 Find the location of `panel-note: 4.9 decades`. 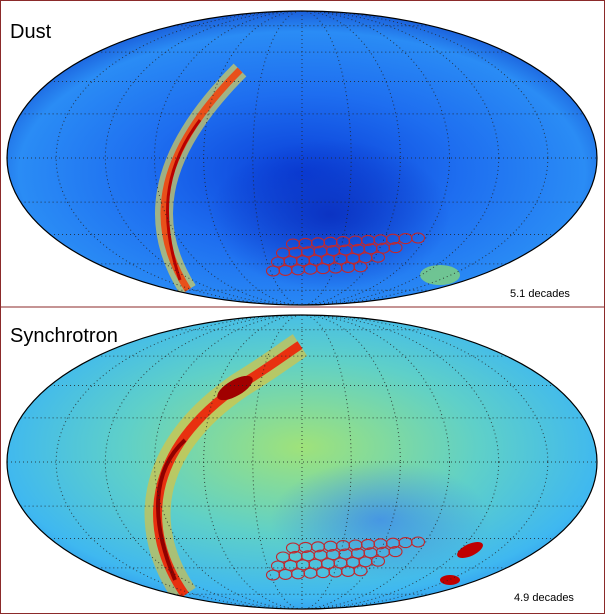

panel-note: 4.9 decades is located at coordinates (544, 598).